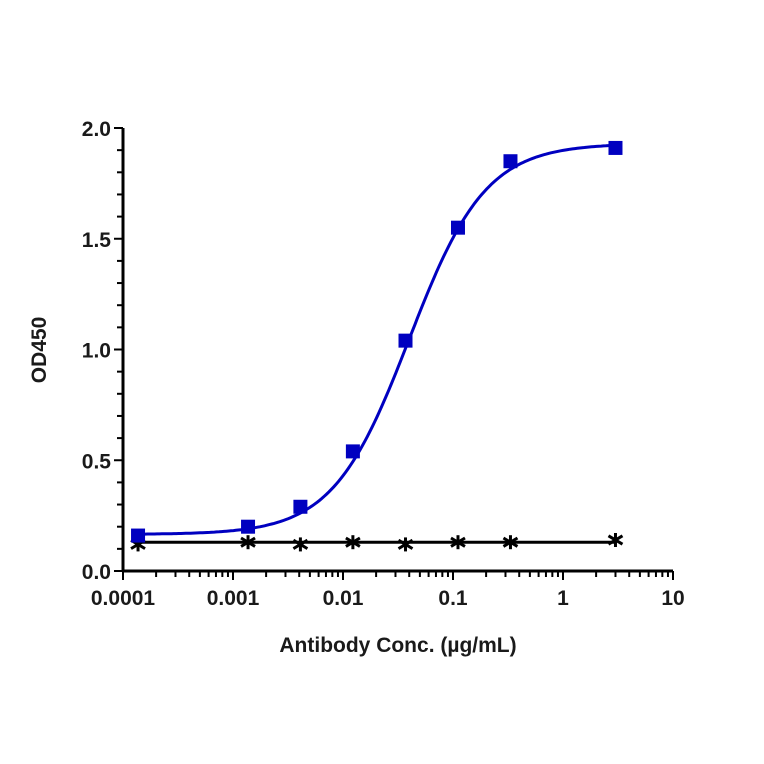  What do you see at coordinates (97, 461) in the screenshot?
I see `y-tick-label: 0.5` at bounding box center [97, 461].